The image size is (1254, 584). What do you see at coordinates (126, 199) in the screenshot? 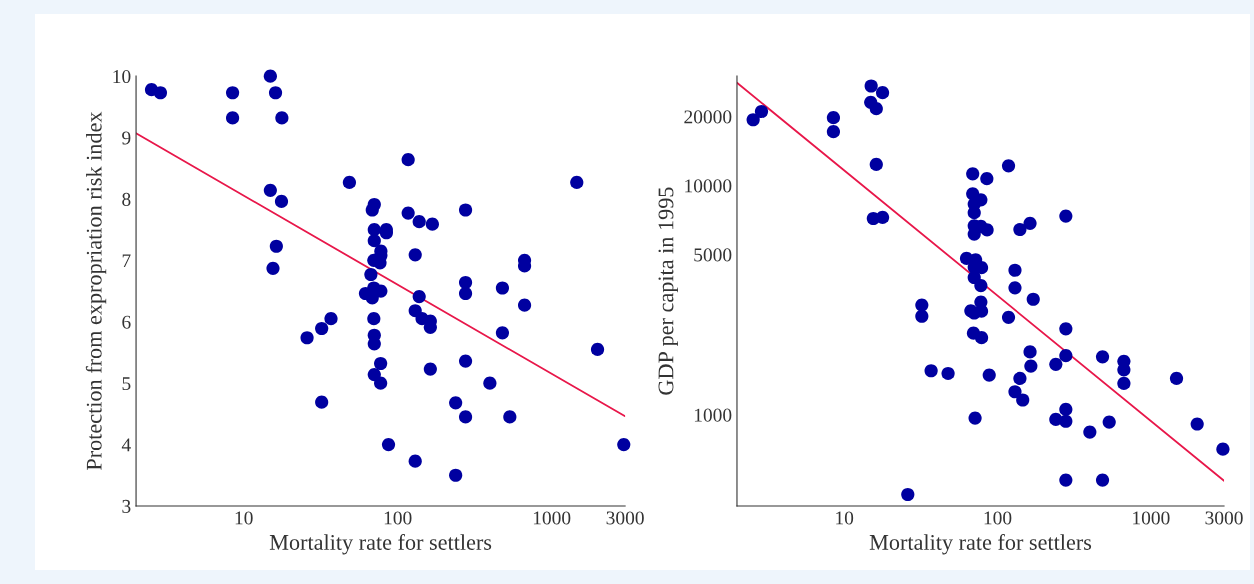
I see `y-tick-label: 8` at bounding box center [126, 199].